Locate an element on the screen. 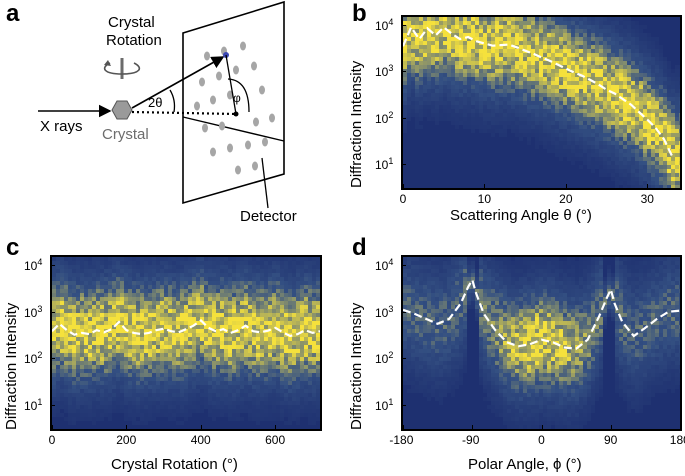 This screenshot has width=685, height=476. x-tick-label: 20 is located at coordinates (566, 199).